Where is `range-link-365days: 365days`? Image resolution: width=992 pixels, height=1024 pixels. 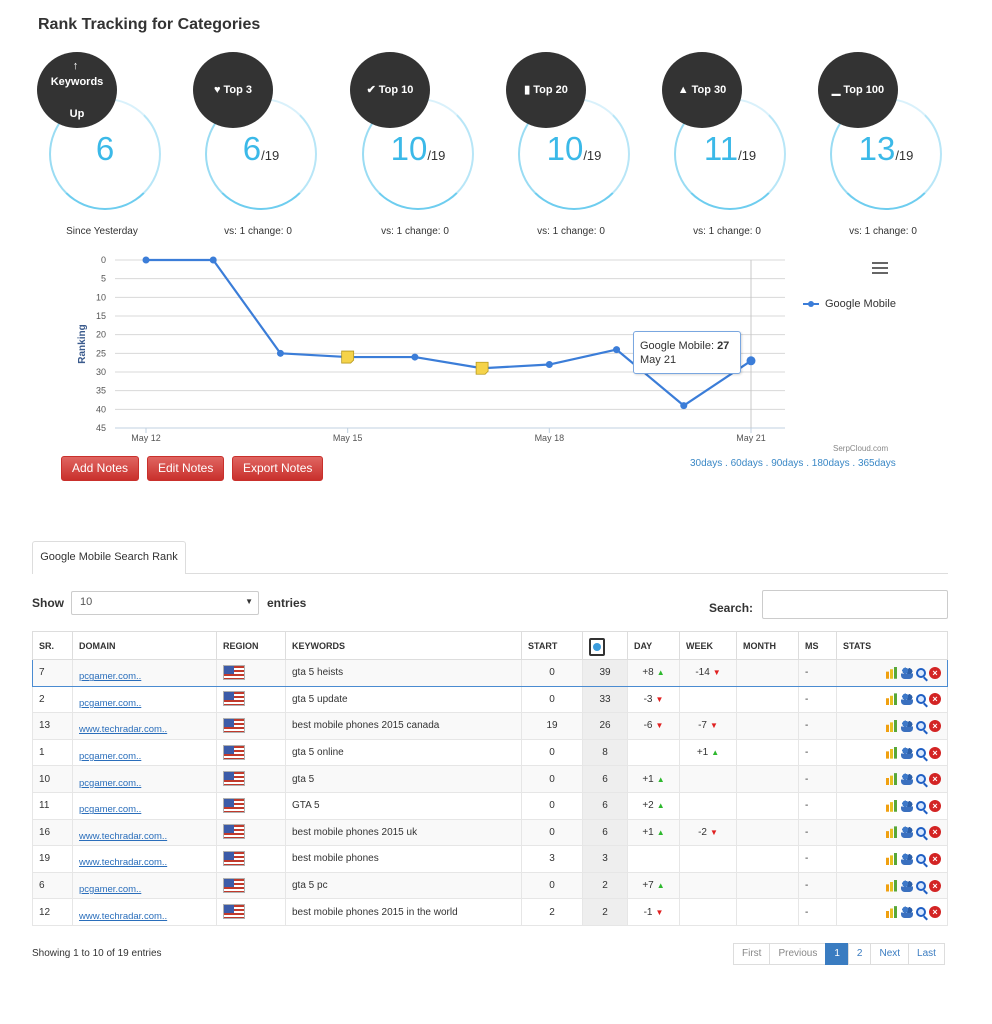 range-link-365days: 365days is located at coordinates (876, 463).